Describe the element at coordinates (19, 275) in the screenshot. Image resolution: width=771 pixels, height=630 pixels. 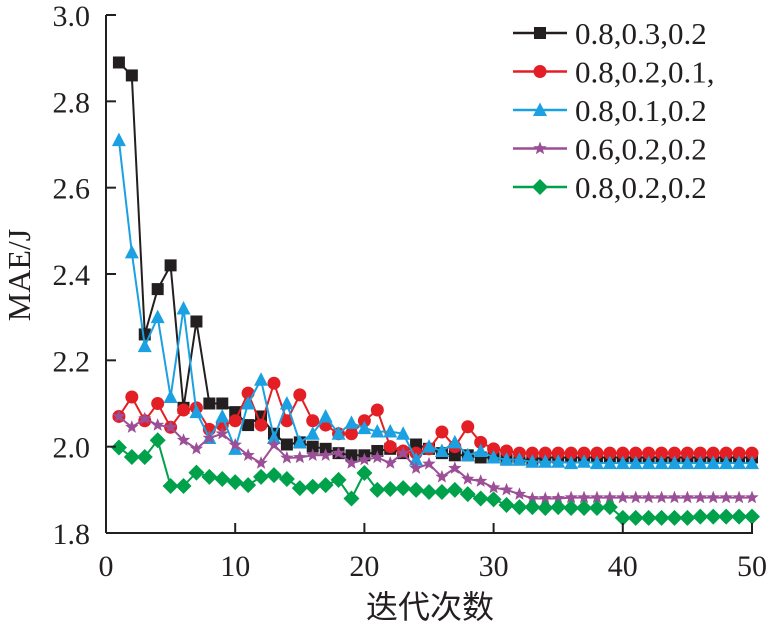
I see `y-axis-title: MAE/J` at that location.